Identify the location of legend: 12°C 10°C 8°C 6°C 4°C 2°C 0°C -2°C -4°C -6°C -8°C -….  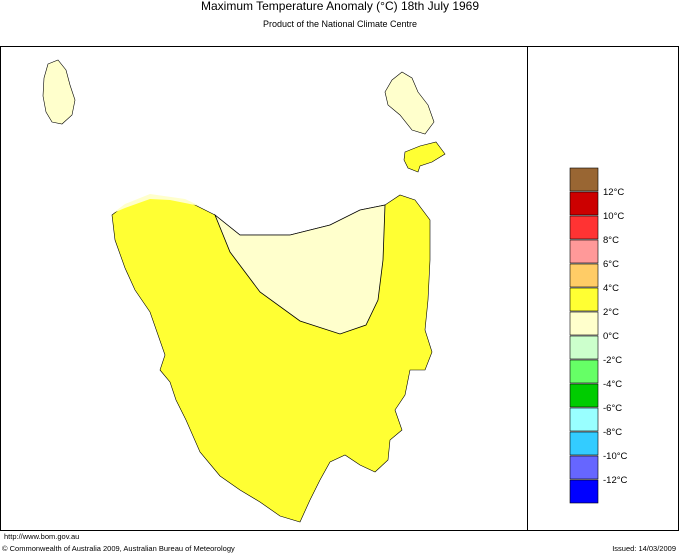
(598, 335).